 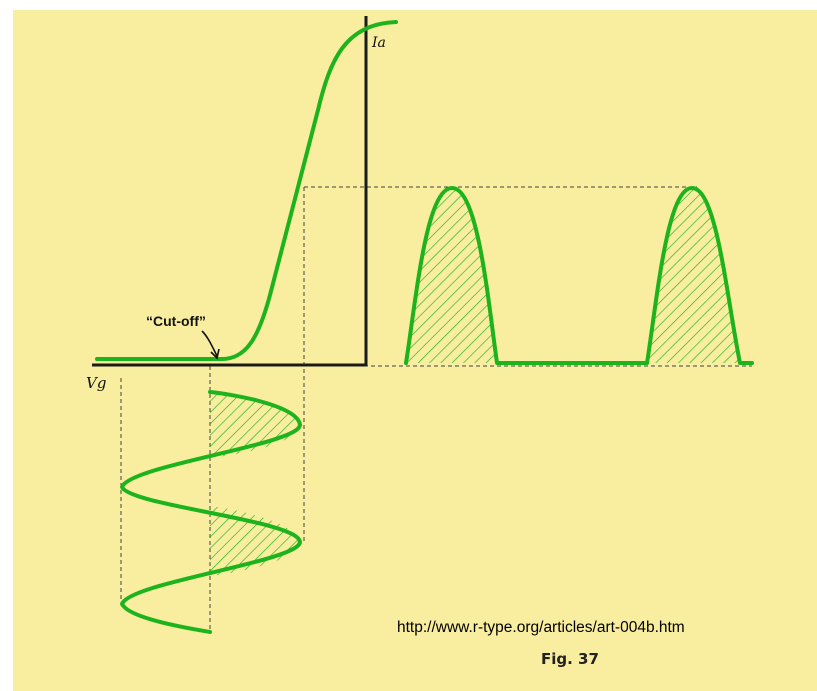 What do you see at coordinates (176, 321) in the screenshot?
I see `cutoff-label: “Cut-off”` at bounding box center [176, 321].